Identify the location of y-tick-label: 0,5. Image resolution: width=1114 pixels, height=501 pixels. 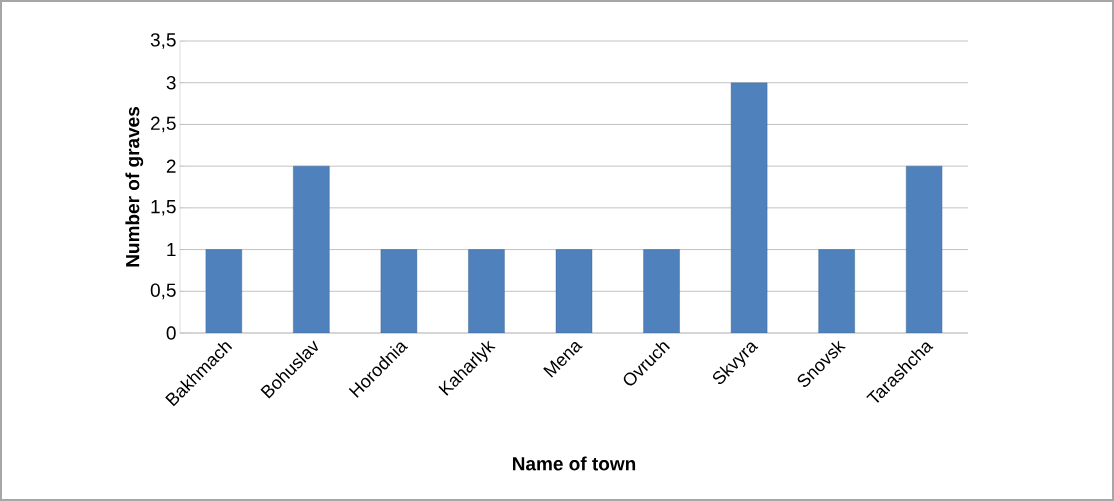
(163, 291).